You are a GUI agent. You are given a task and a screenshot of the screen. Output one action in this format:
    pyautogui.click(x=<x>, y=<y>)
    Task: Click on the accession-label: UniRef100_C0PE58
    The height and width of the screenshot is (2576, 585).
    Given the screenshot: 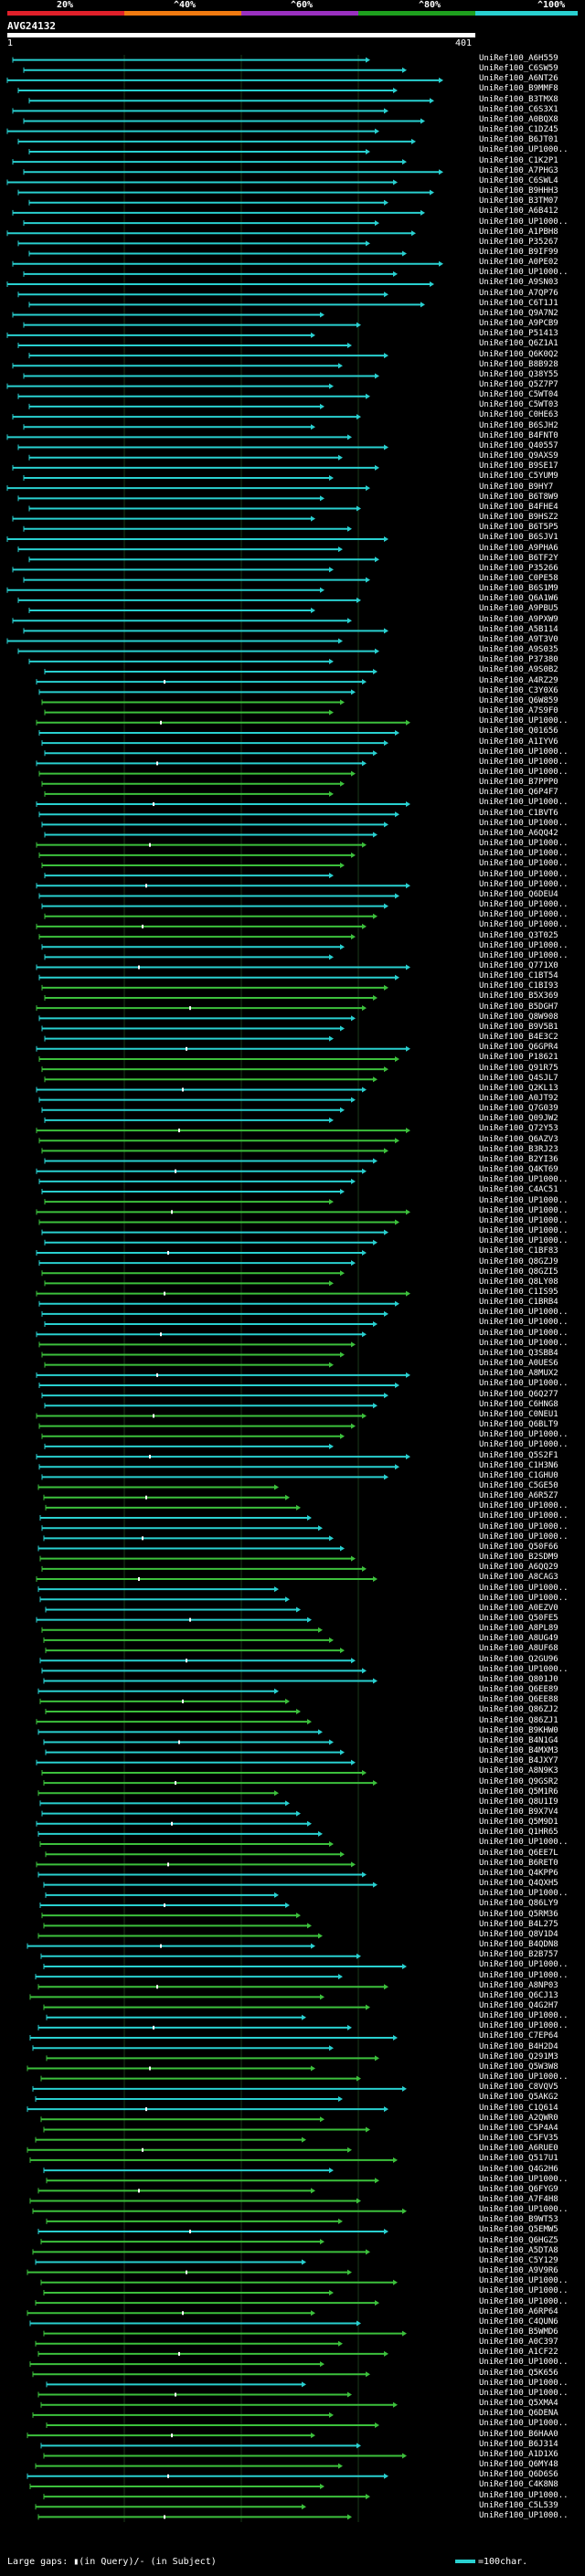 What is the action you would take?
    pyautogui.click(x=518, y=578)
    